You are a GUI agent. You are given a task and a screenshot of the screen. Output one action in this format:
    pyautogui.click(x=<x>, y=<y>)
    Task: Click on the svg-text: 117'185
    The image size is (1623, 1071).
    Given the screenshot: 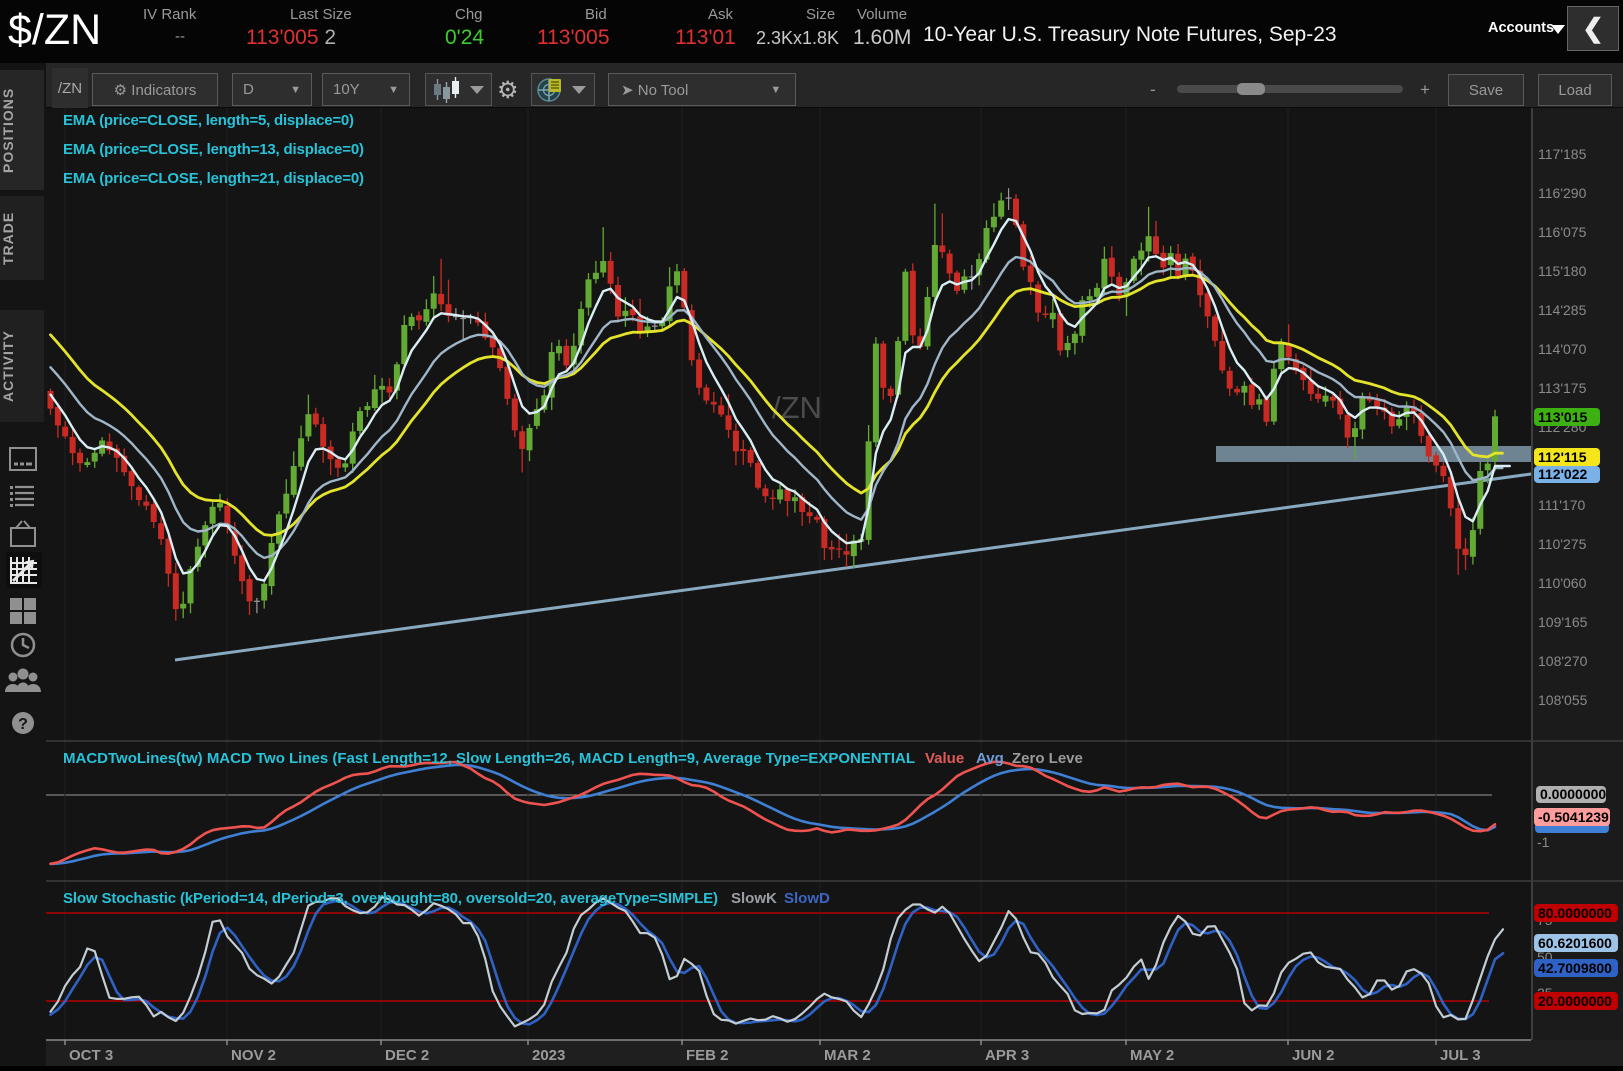 What is the action you would take?
    pyautogui.click(x=1562, y=154)
    